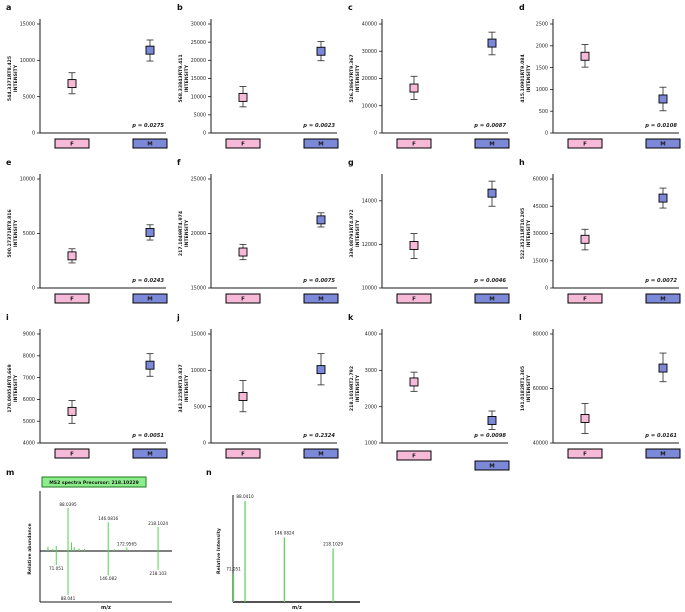 The image size is (685, 612). What do you see at coordinates (523, 234) in the screenshot?
I see `y-axis-label-id: 522.35211RT10.295` at bounding box center [523, 234].